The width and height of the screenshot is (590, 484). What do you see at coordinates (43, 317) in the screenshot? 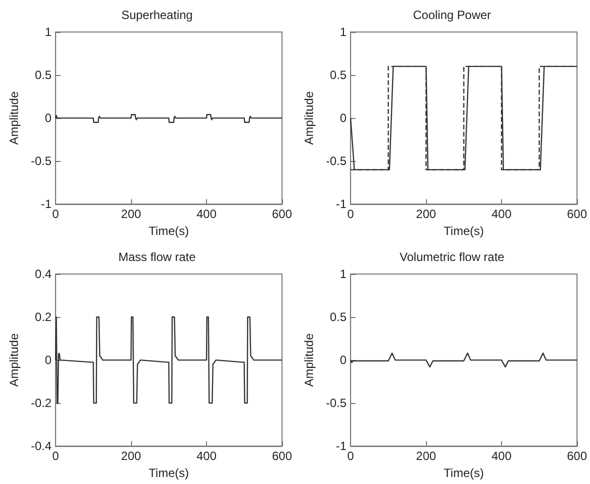
I see `y-tick-label: 0.2` at bounding box center [43, 317].